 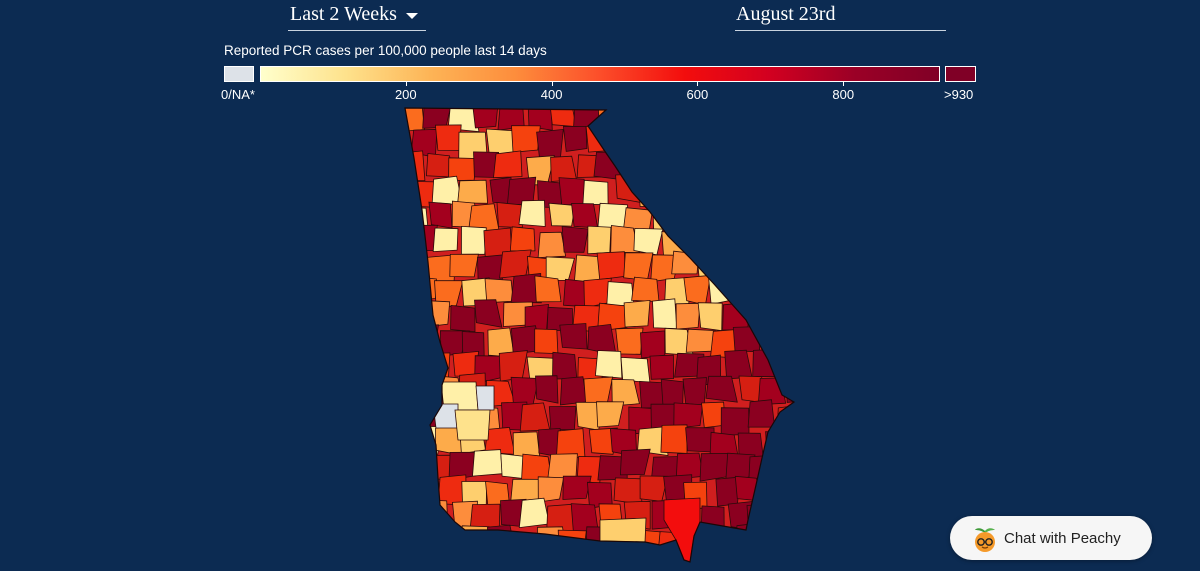 I want to click on period-dropdown: Last 2 Weeks, so click(x=357, y=15).